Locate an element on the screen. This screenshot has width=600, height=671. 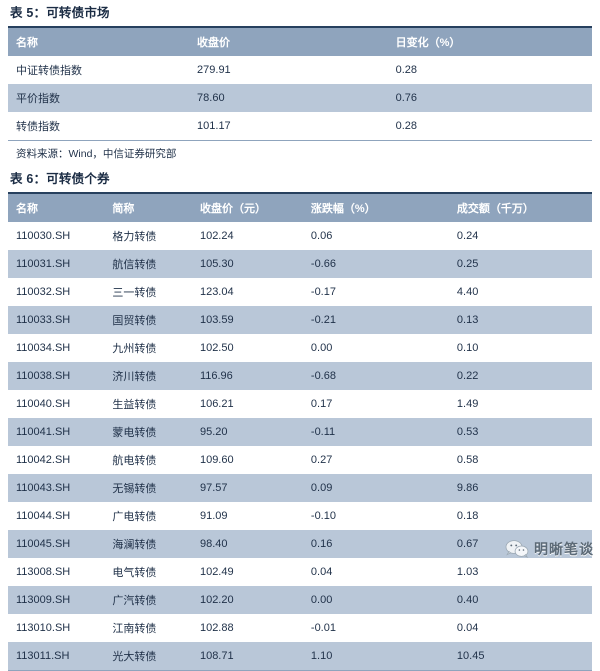
cell-close: 97.57 is located at coordinates (213, 487).